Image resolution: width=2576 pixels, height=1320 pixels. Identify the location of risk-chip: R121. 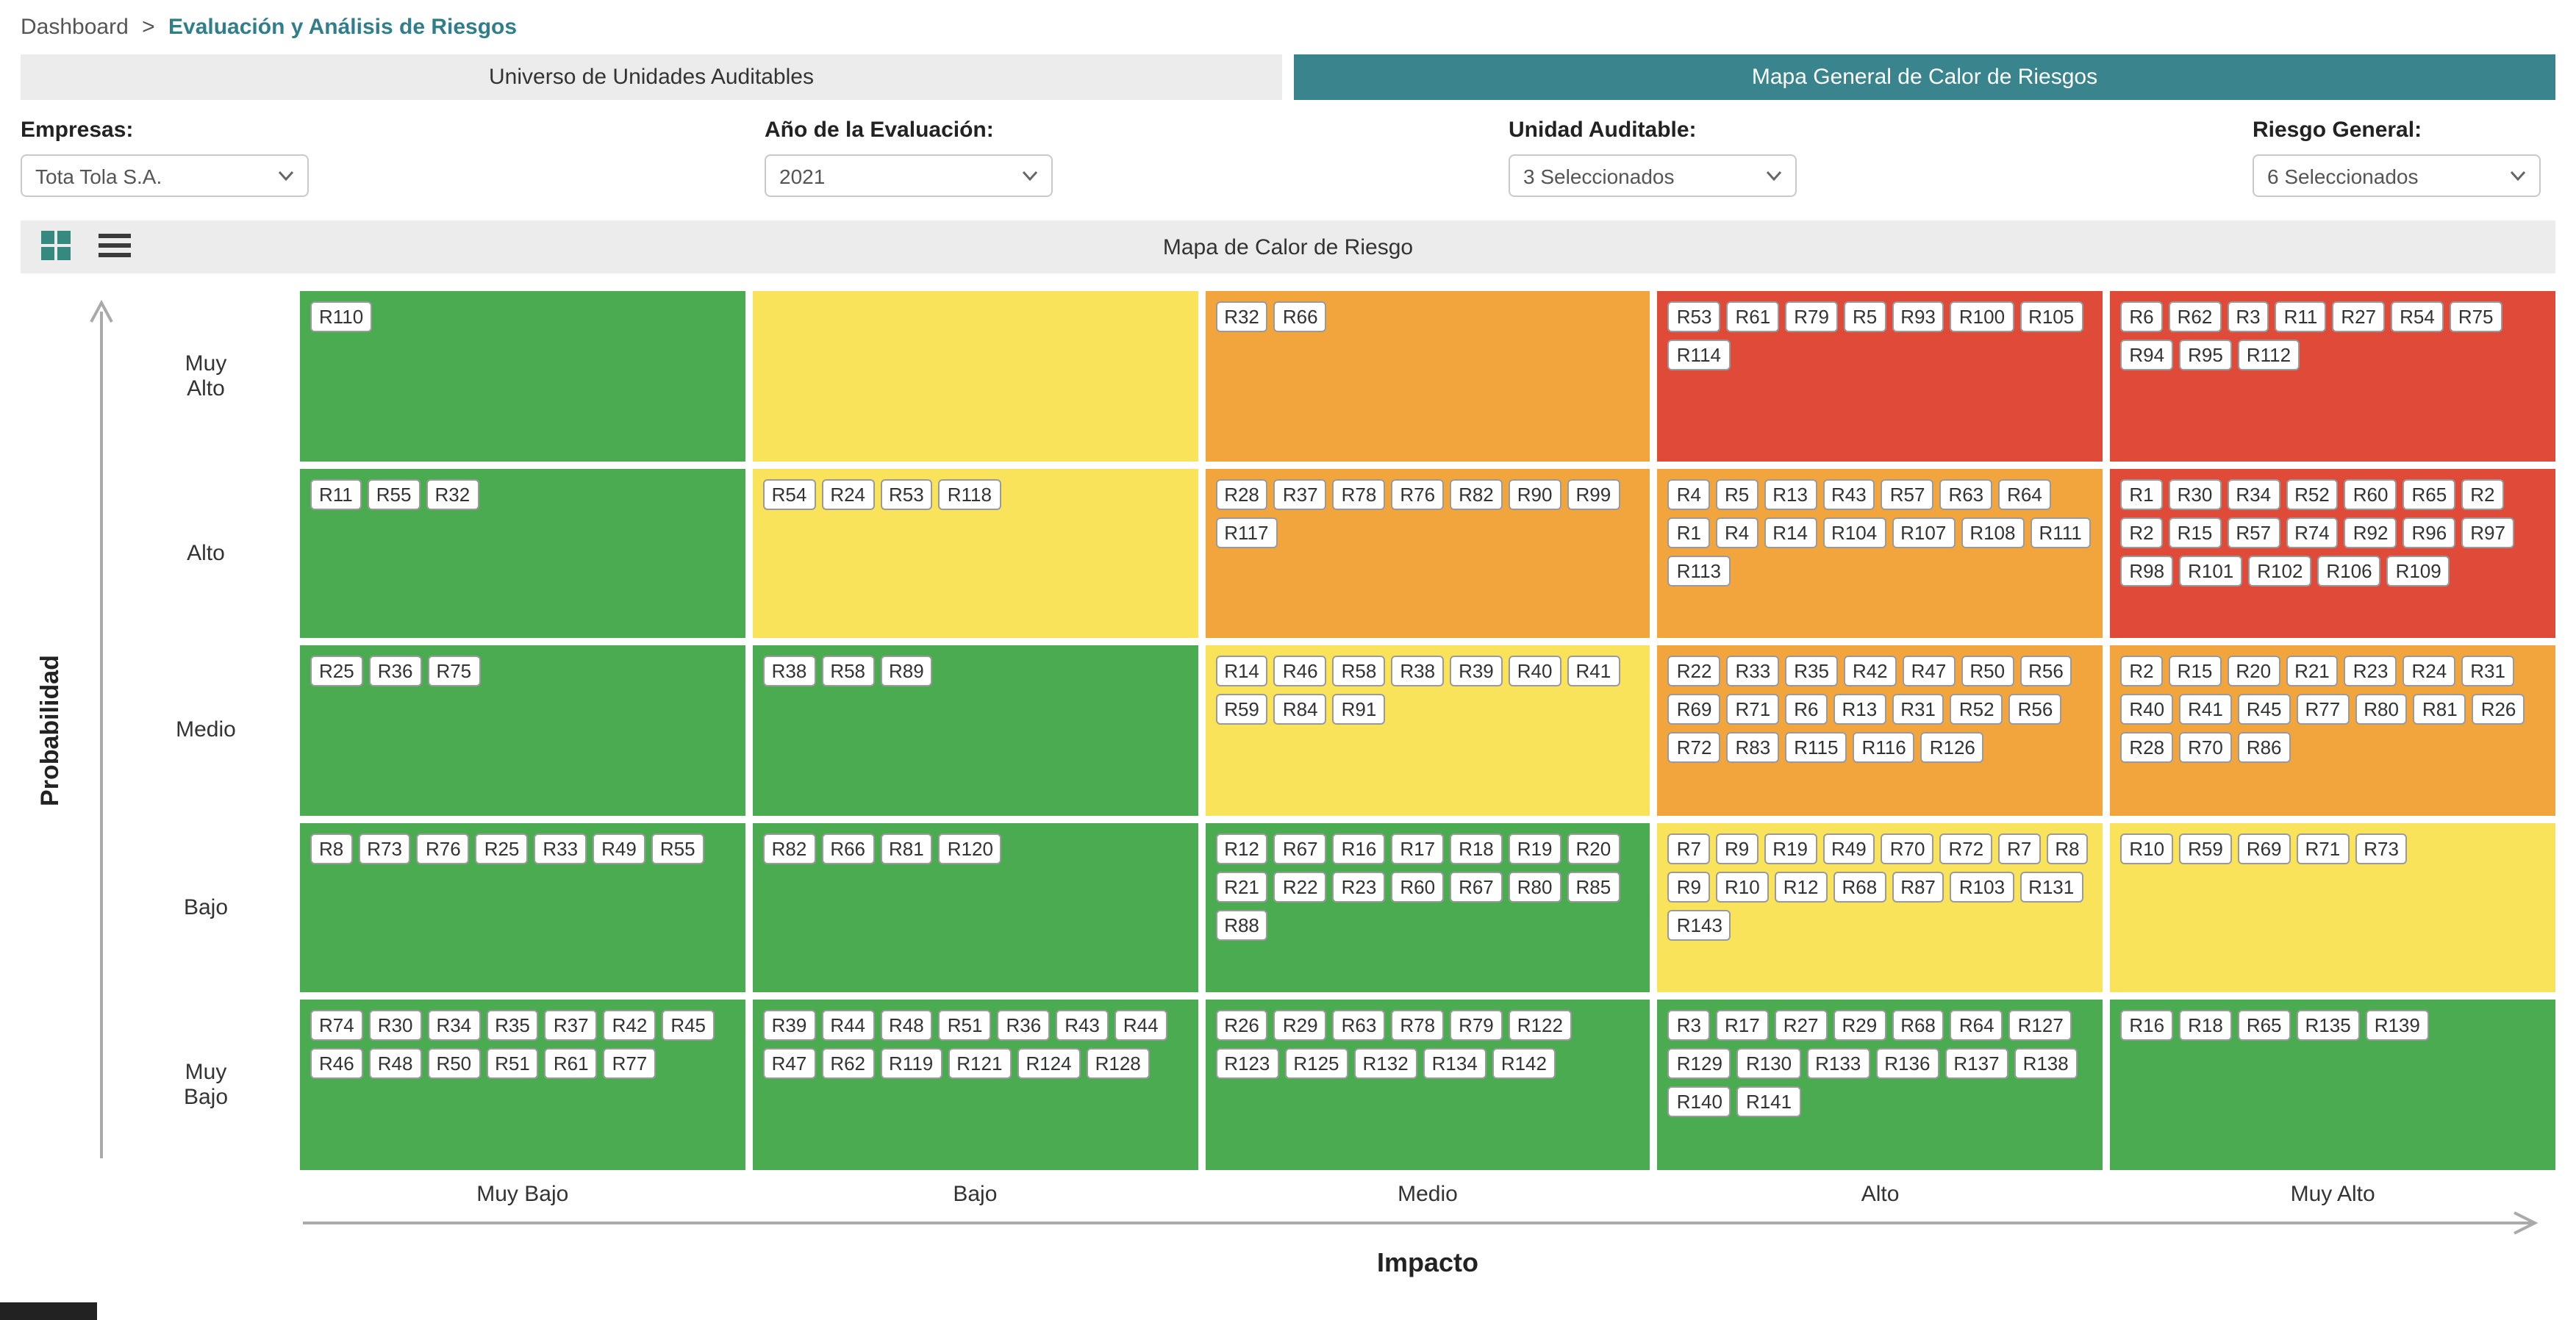
(980, 1064).